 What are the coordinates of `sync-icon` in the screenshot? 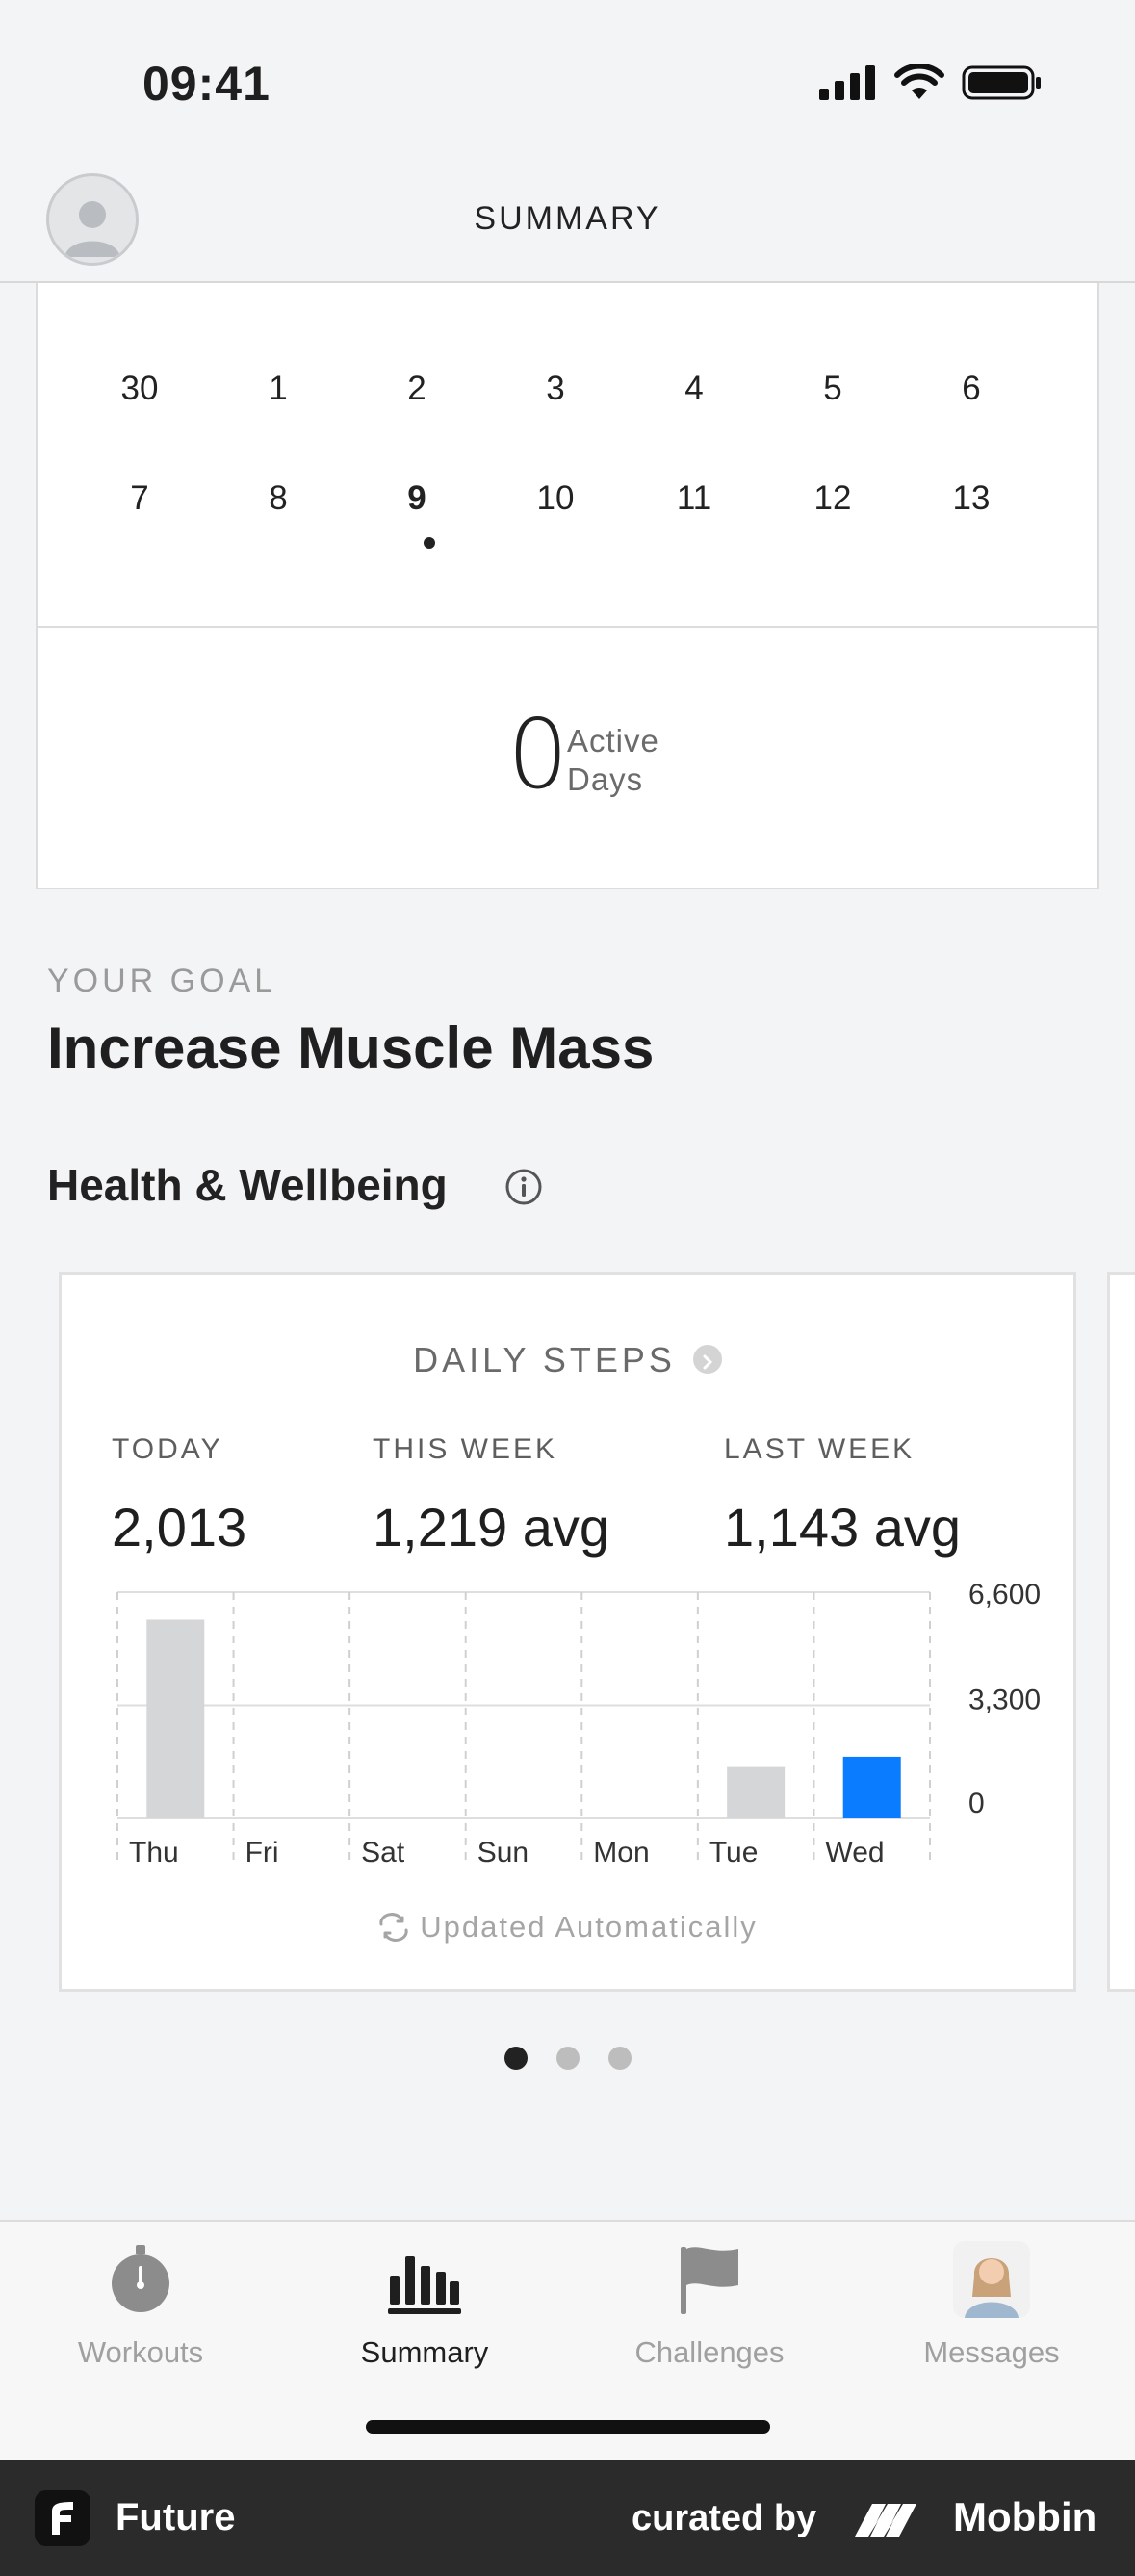 It's located at (393, 1927).